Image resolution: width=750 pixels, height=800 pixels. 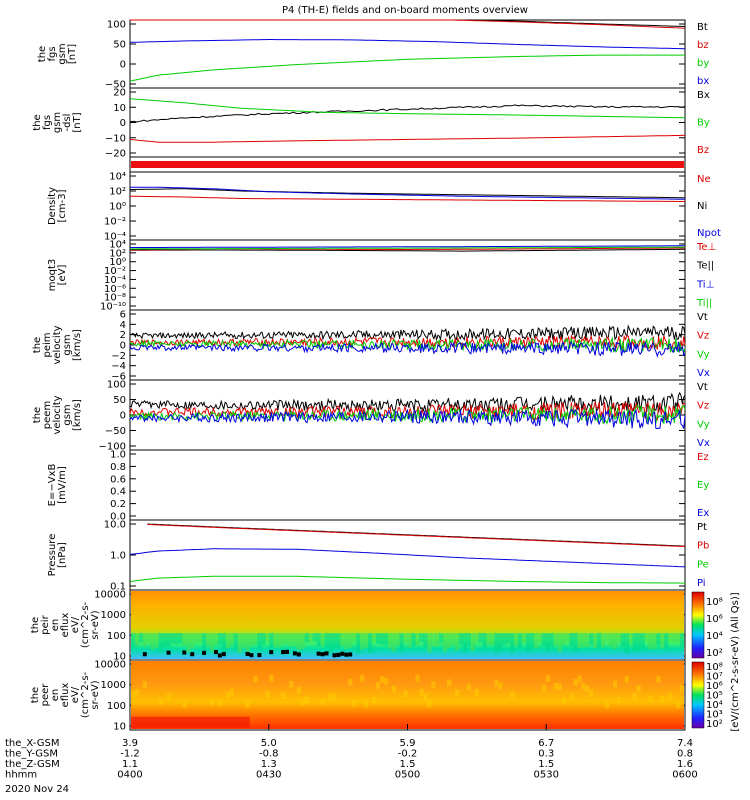 What do you see at coordinates (110, 665) in the screenshot?
I see `ytick-label: 10000` at bounding box center [110, 665].